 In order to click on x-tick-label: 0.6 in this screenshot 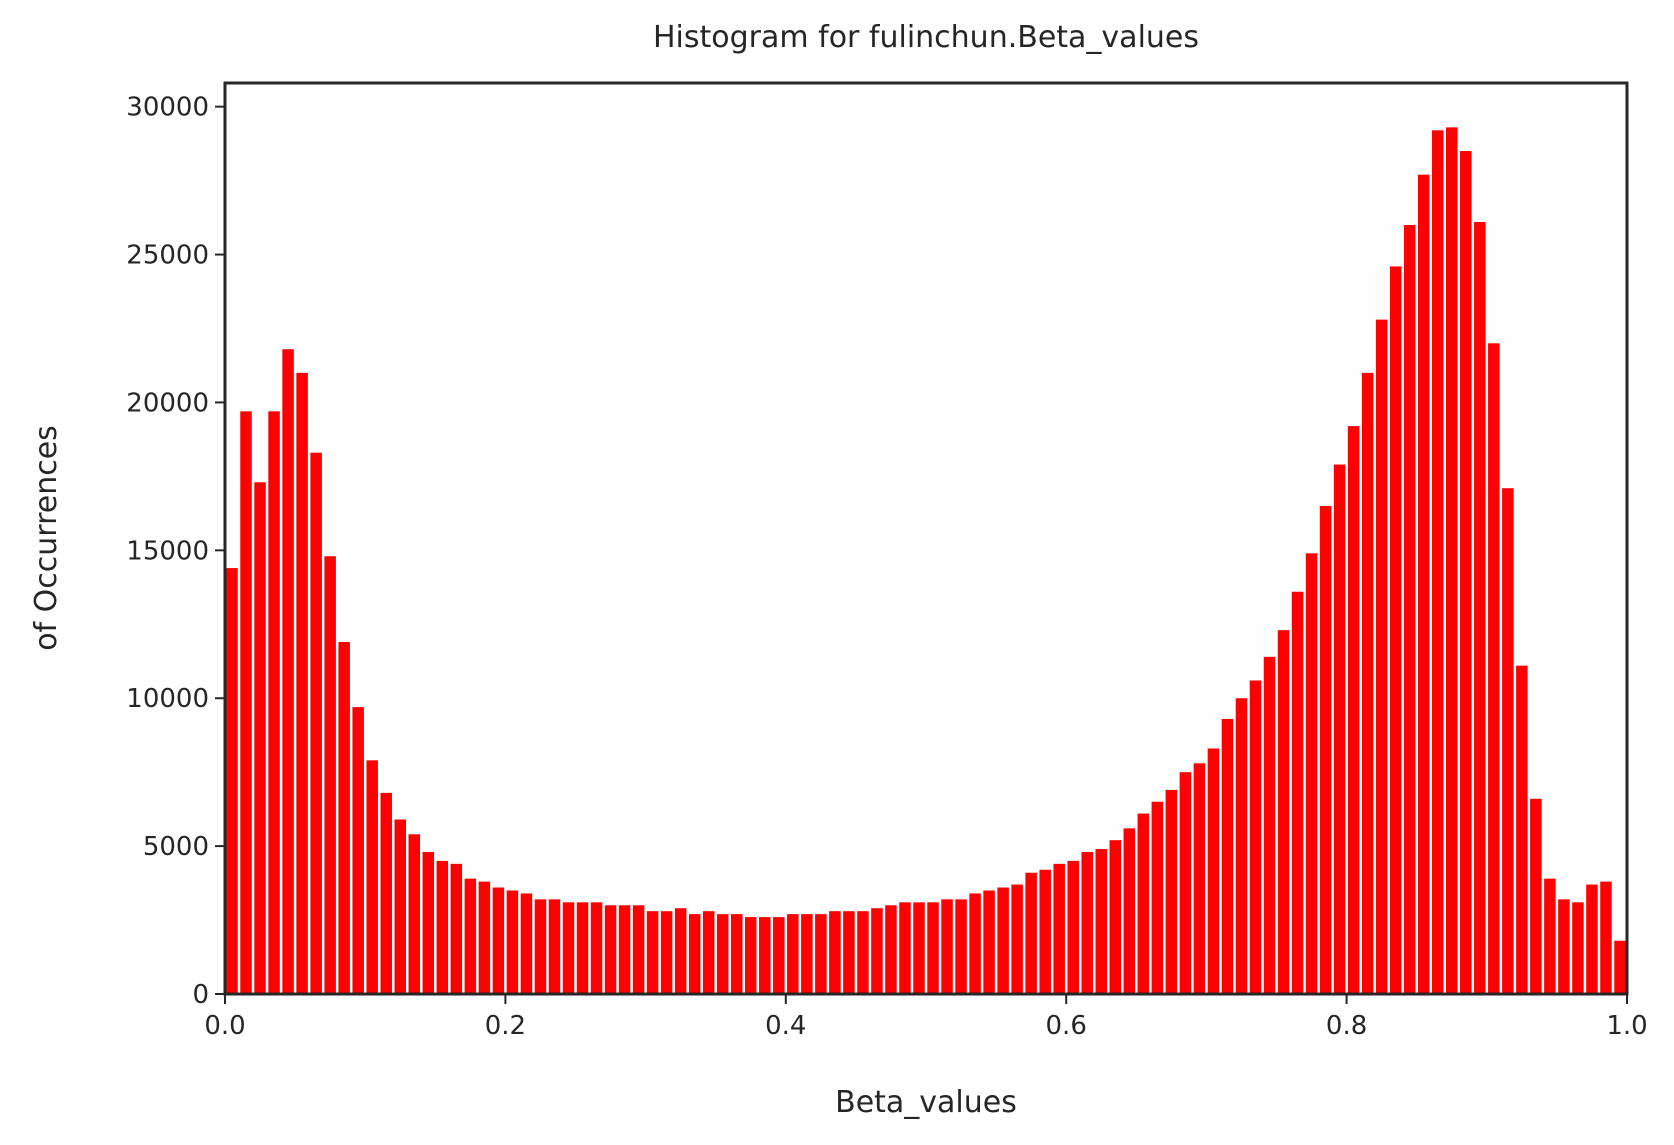, I will do `click(1066, 1026)`.